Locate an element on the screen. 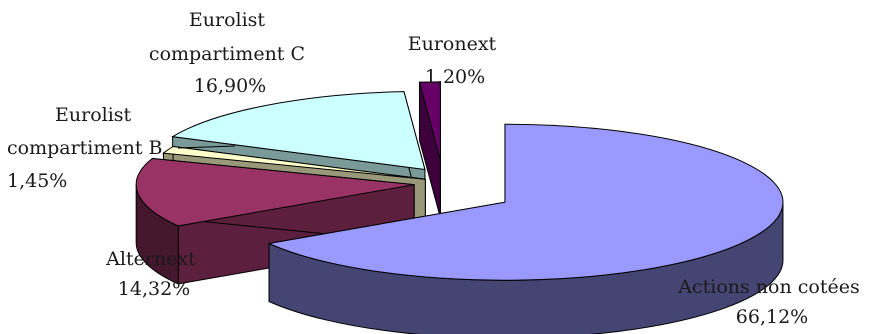 The image size is (875, 334). label-eurolist-c: Eurolist compartiment C 16,90% is located at coordinates (230, 53).